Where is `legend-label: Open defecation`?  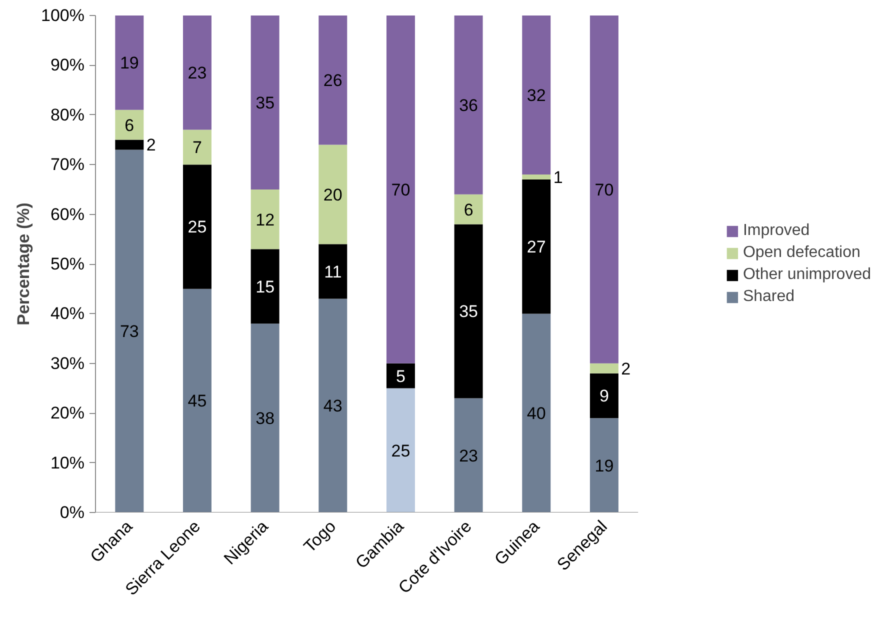 legend-label: Open defecation is located at coordinates (801, 253).